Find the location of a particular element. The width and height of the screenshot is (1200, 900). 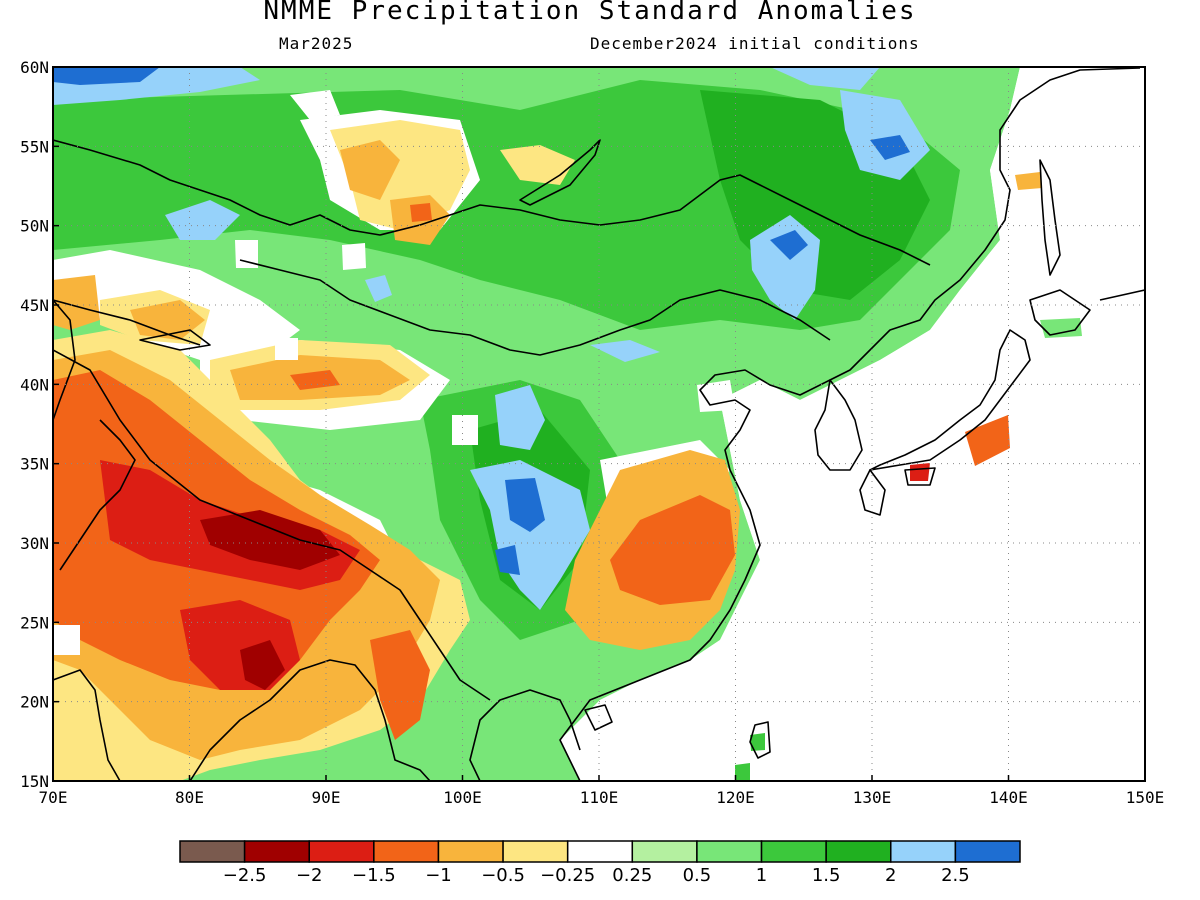

coastline-japan-kyushu is located at coordinates (872, 492).